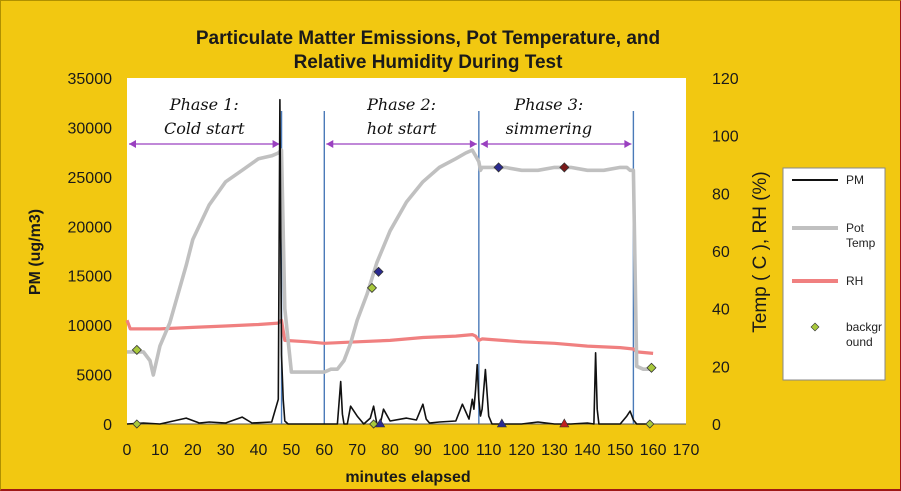 The image size is (901, 491). I want to click on y-left-tick-label: 35000, so click(90, 79).